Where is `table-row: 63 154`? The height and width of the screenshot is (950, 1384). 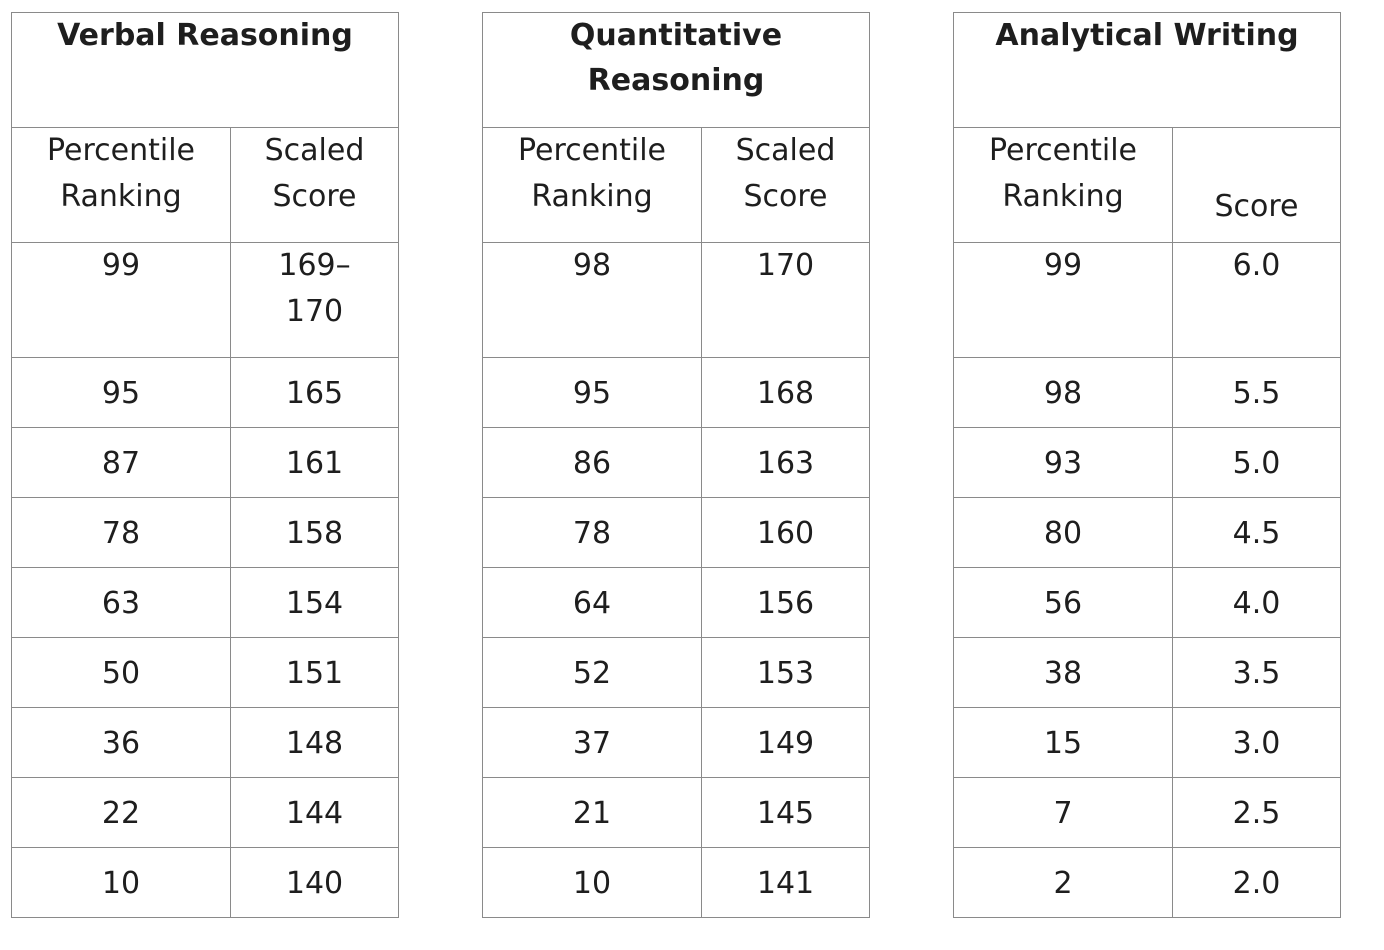 table-row: 63 154 is located at coordinates (205, 602).